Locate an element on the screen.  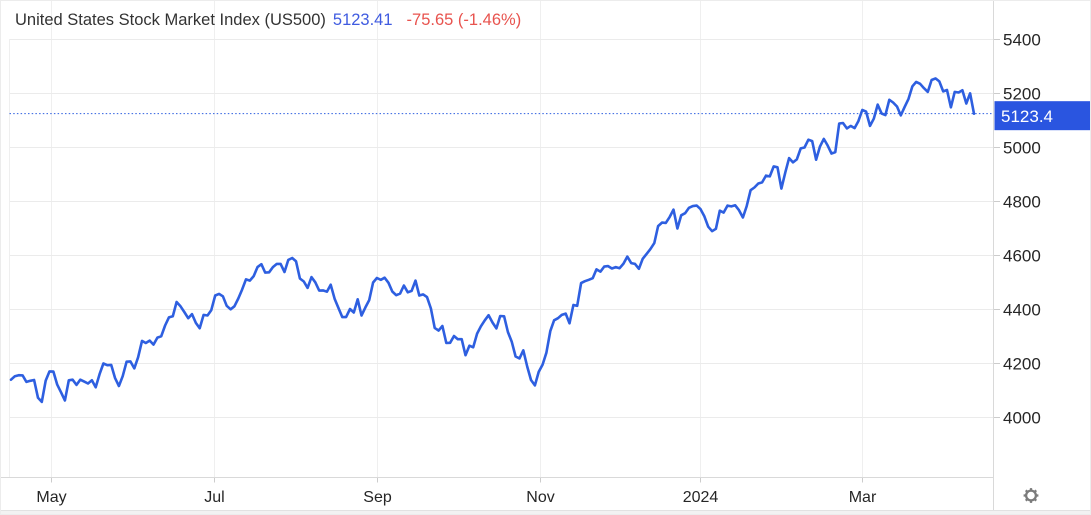
y-axis-tick-label: 5000 is located at coordinates (1022, 148).